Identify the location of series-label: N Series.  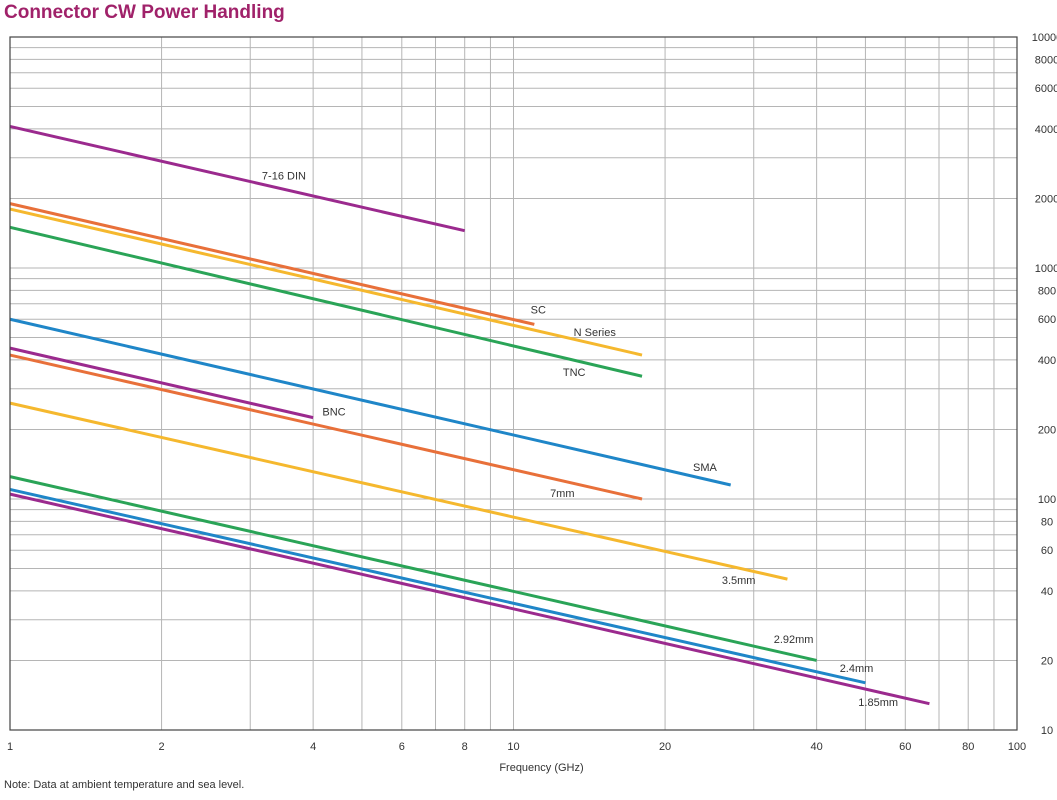
(595, 333).